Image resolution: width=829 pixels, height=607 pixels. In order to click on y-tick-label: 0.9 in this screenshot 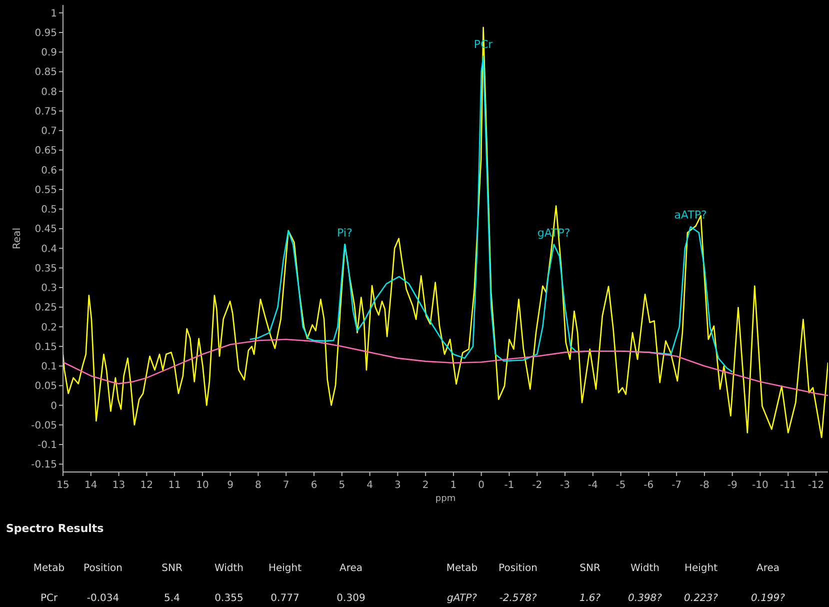, I will do `click(49, 53)`.